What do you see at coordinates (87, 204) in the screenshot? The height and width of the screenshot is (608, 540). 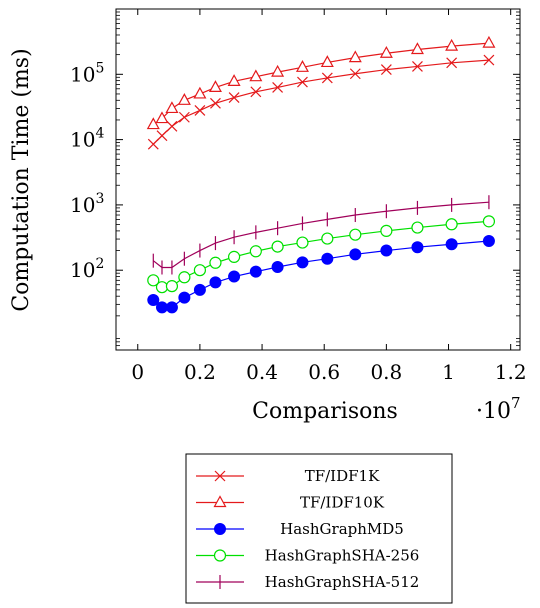 I see `y-tick-label: 10³` at bounding box center [87, 204].